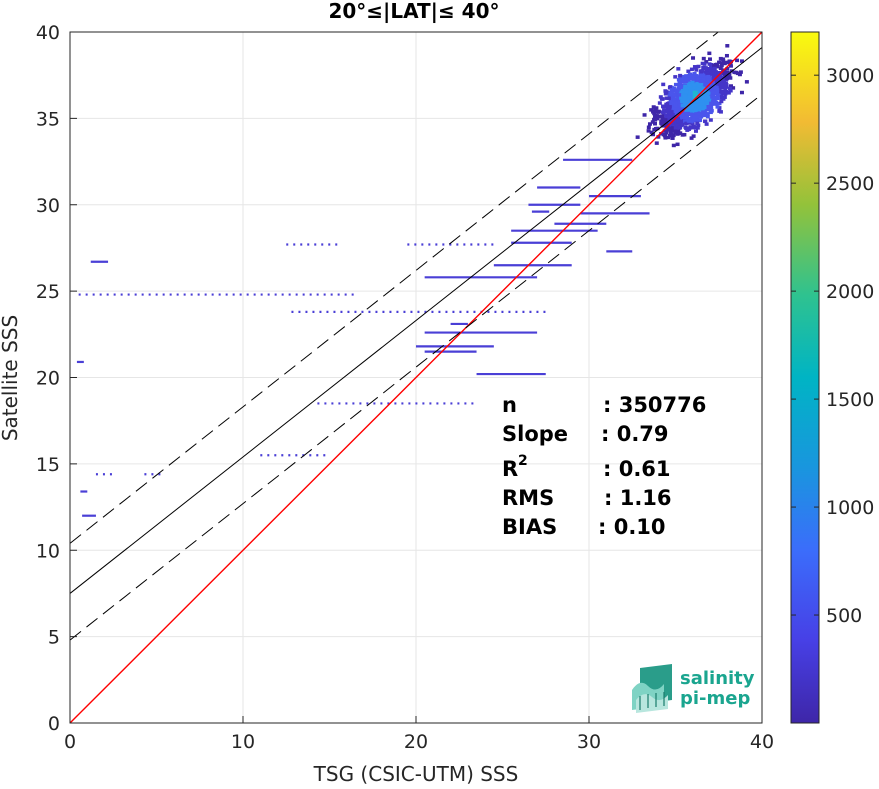 The image size is (879, 789). What do you see at coordinates (509, 405) in the screenshot?
I see `stat-n-label: n` at bounding box center [509, 405].